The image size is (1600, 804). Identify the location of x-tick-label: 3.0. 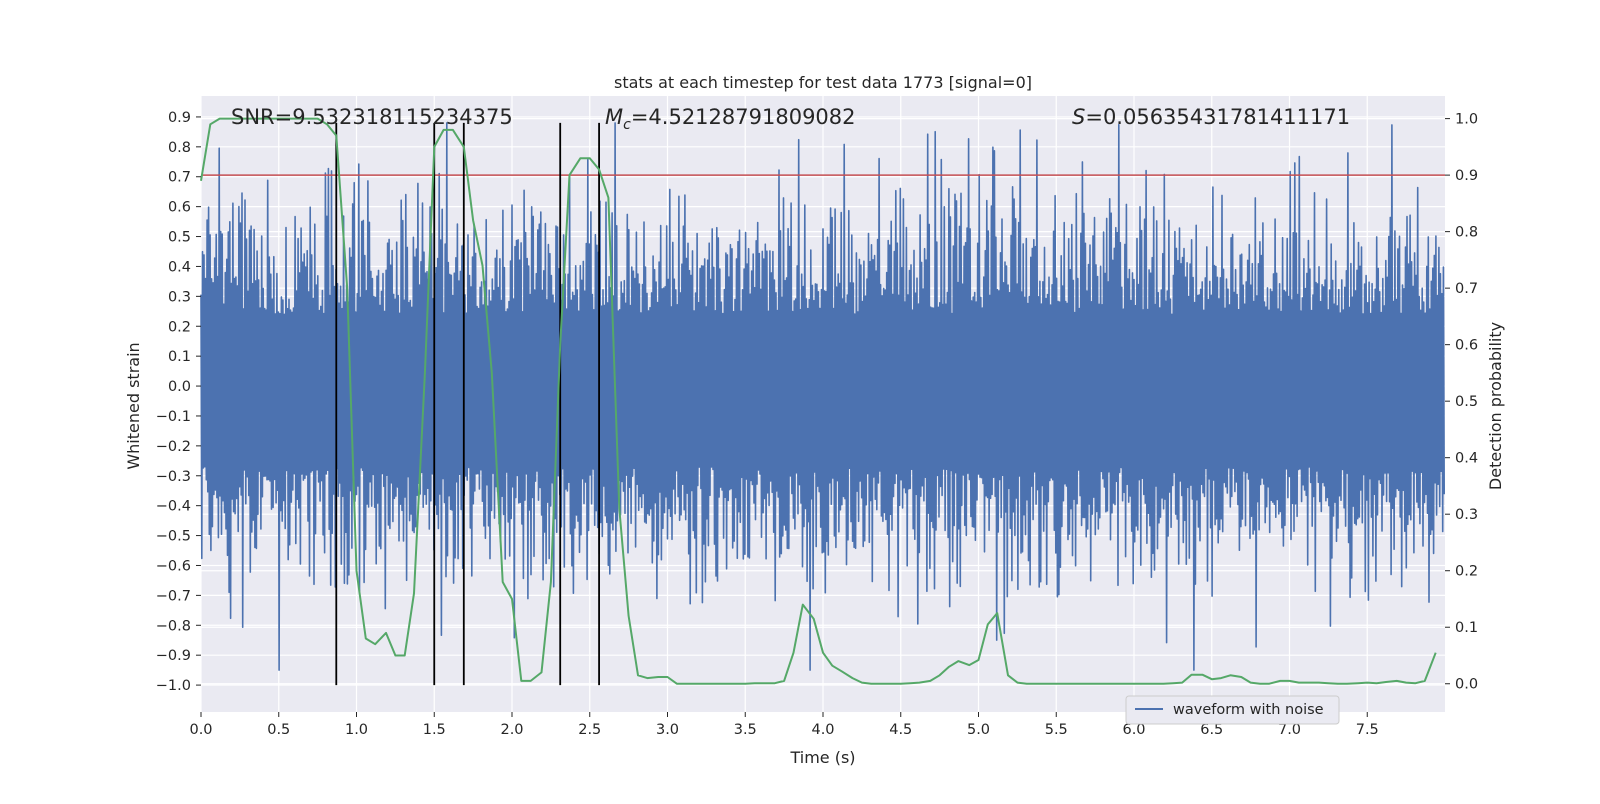
(667, 730).